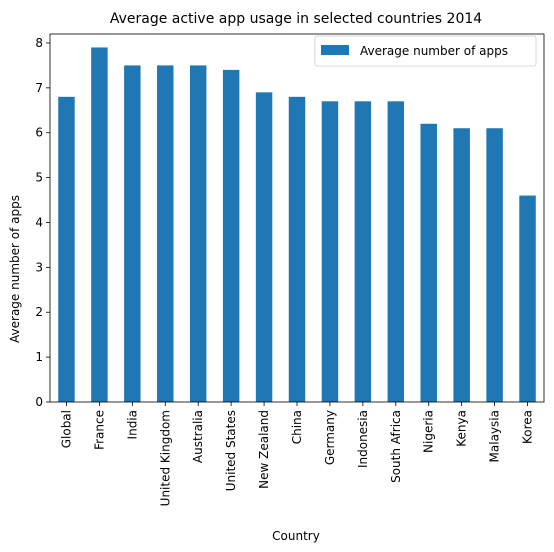 The image size is (554, 552). I want to click on x-axis-label: Country, so click(296, 536).